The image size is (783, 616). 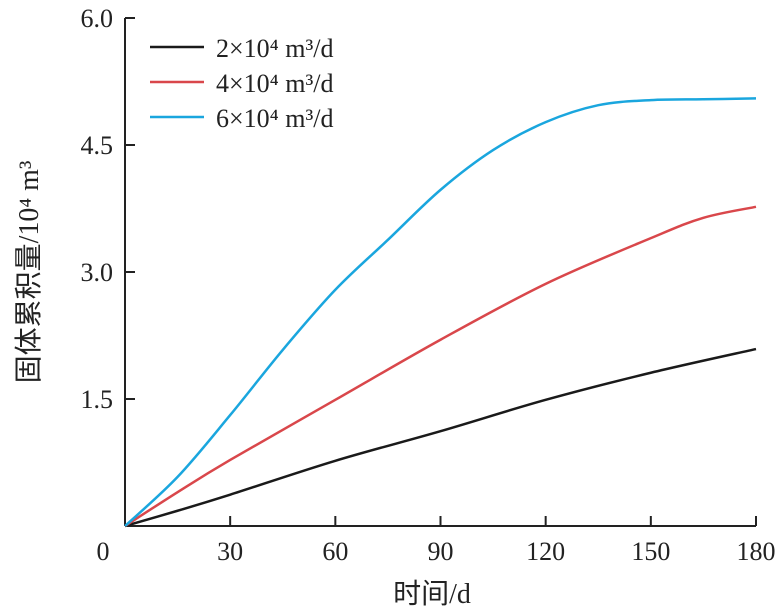 What do you see at coordinates (335, 551) in the screenshot?
I see `x-tick-label: 60` at bounding box center [335, 551].